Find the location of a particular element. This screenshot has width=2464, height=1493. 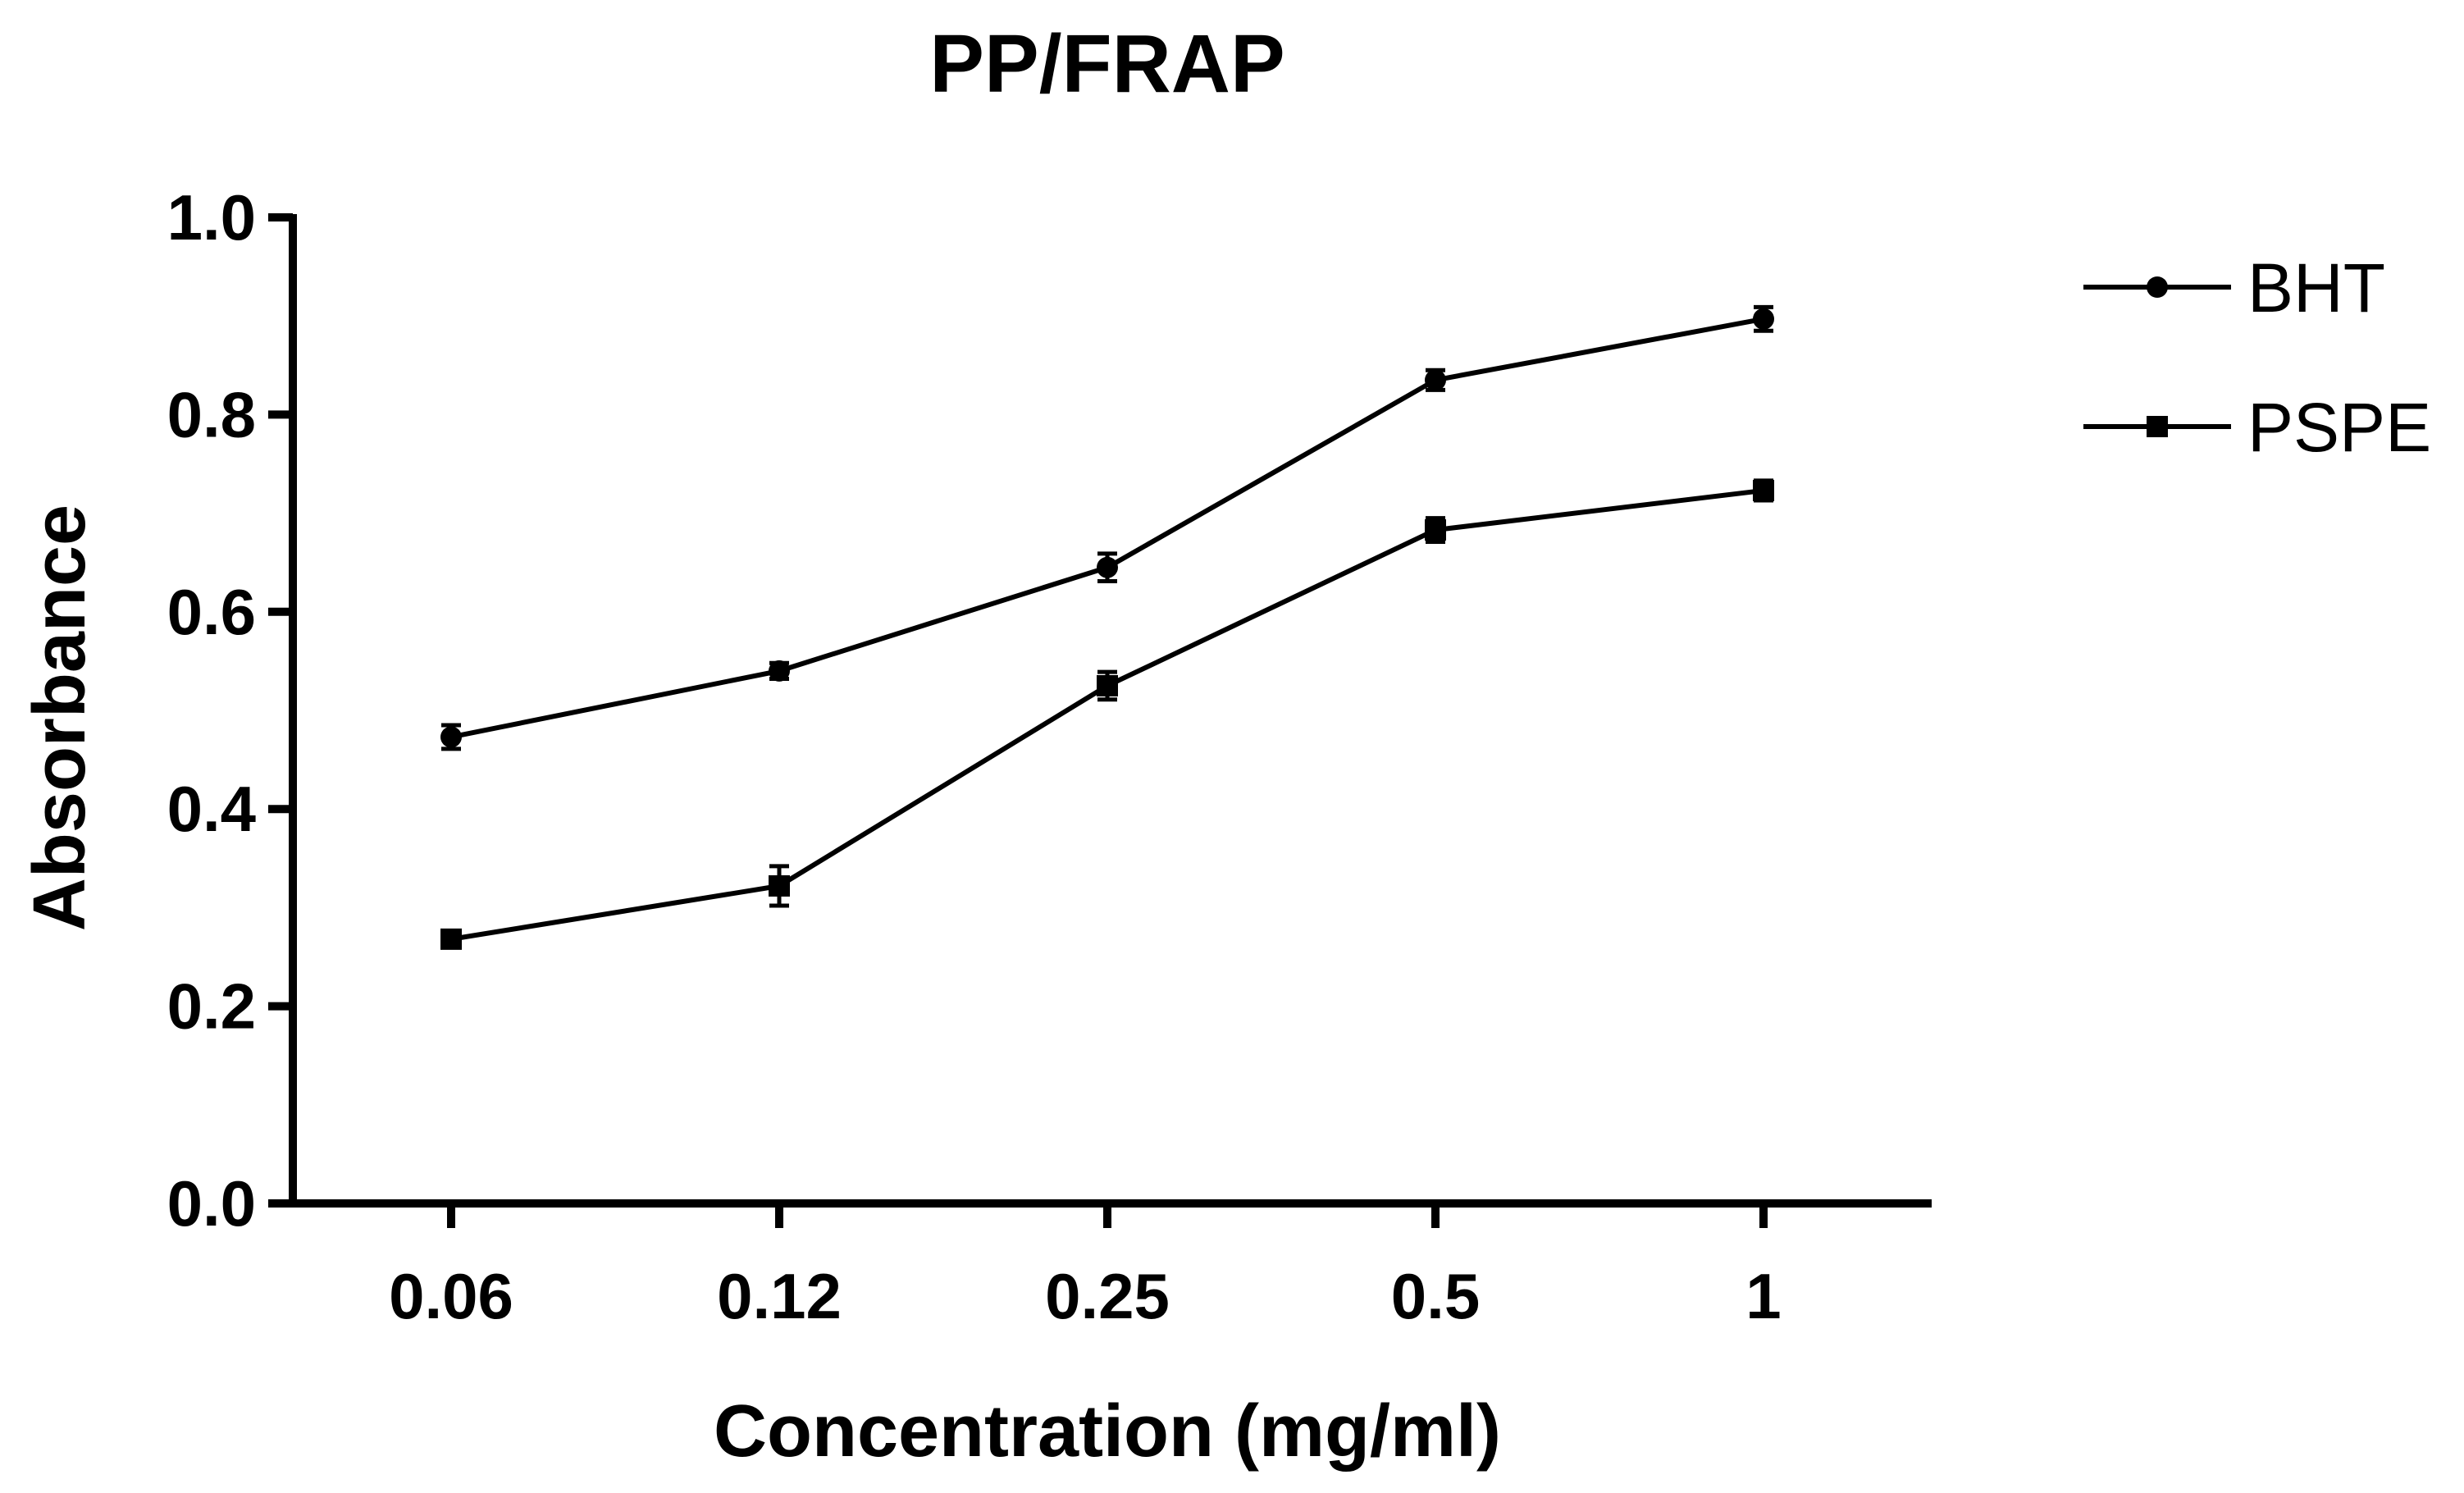

legend-label-bht: BHT is located at coordinates (2316, 287).